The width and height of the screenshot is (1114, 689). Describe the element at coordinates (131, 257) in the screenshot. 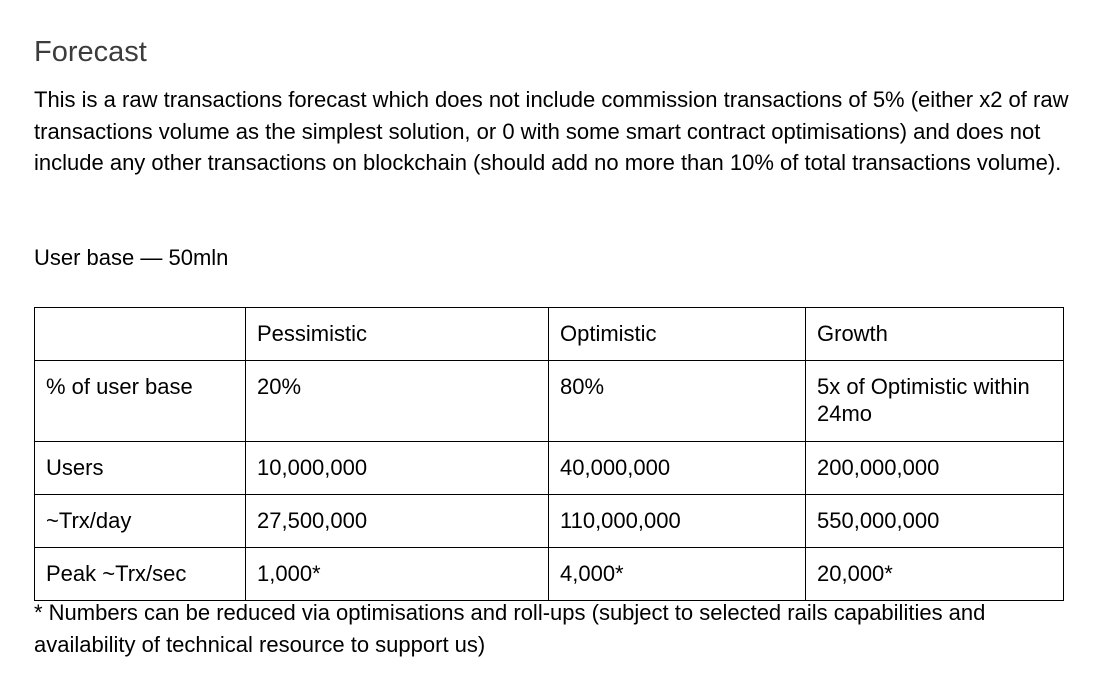

I see `user-base-line: User base — 50mln` at that location.